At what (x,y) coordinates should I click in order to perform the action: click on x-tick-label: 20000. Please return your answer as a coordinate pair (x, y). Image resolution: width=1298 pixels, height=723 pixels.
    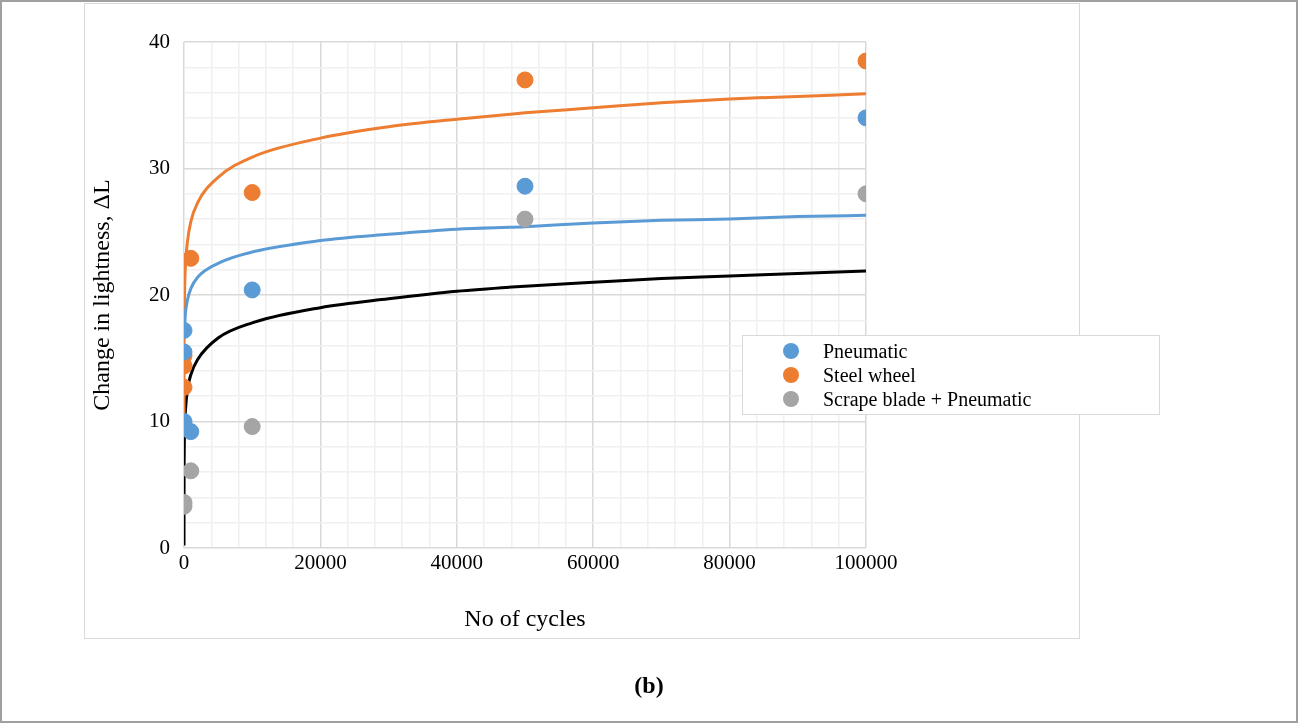
    Looking at the image, I should click on (320, 562).